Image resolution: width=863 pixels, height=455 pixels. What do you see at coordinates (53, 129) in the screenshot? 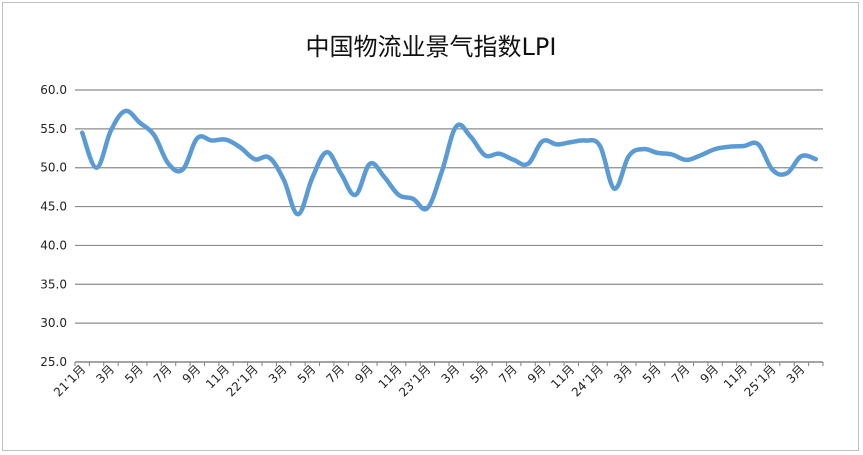
I see `y-tick-label: 55.0` at bounding box center [53, 129].